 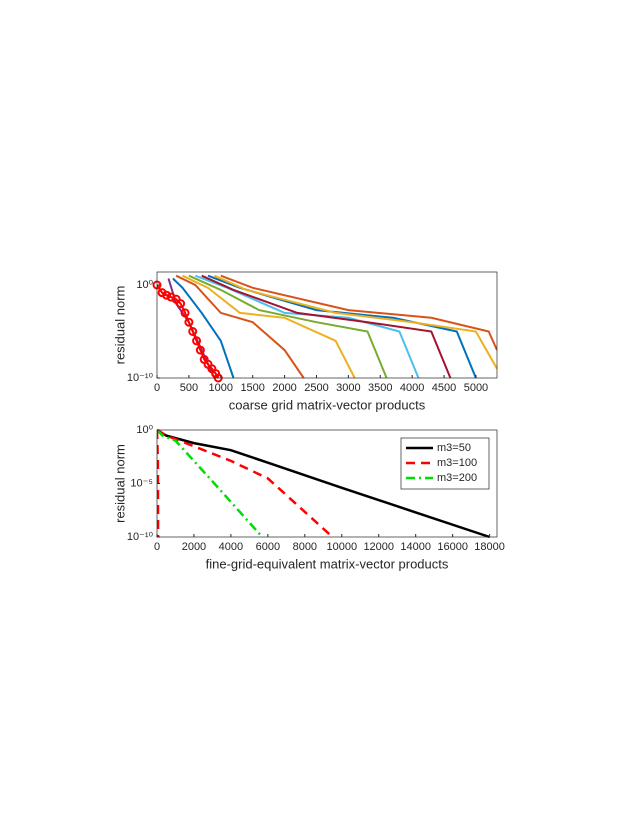 What do you see at coordinates (476, 388) in the screenshot?
I see `x-tick-label: 5000` at bounding box center [476, 388].